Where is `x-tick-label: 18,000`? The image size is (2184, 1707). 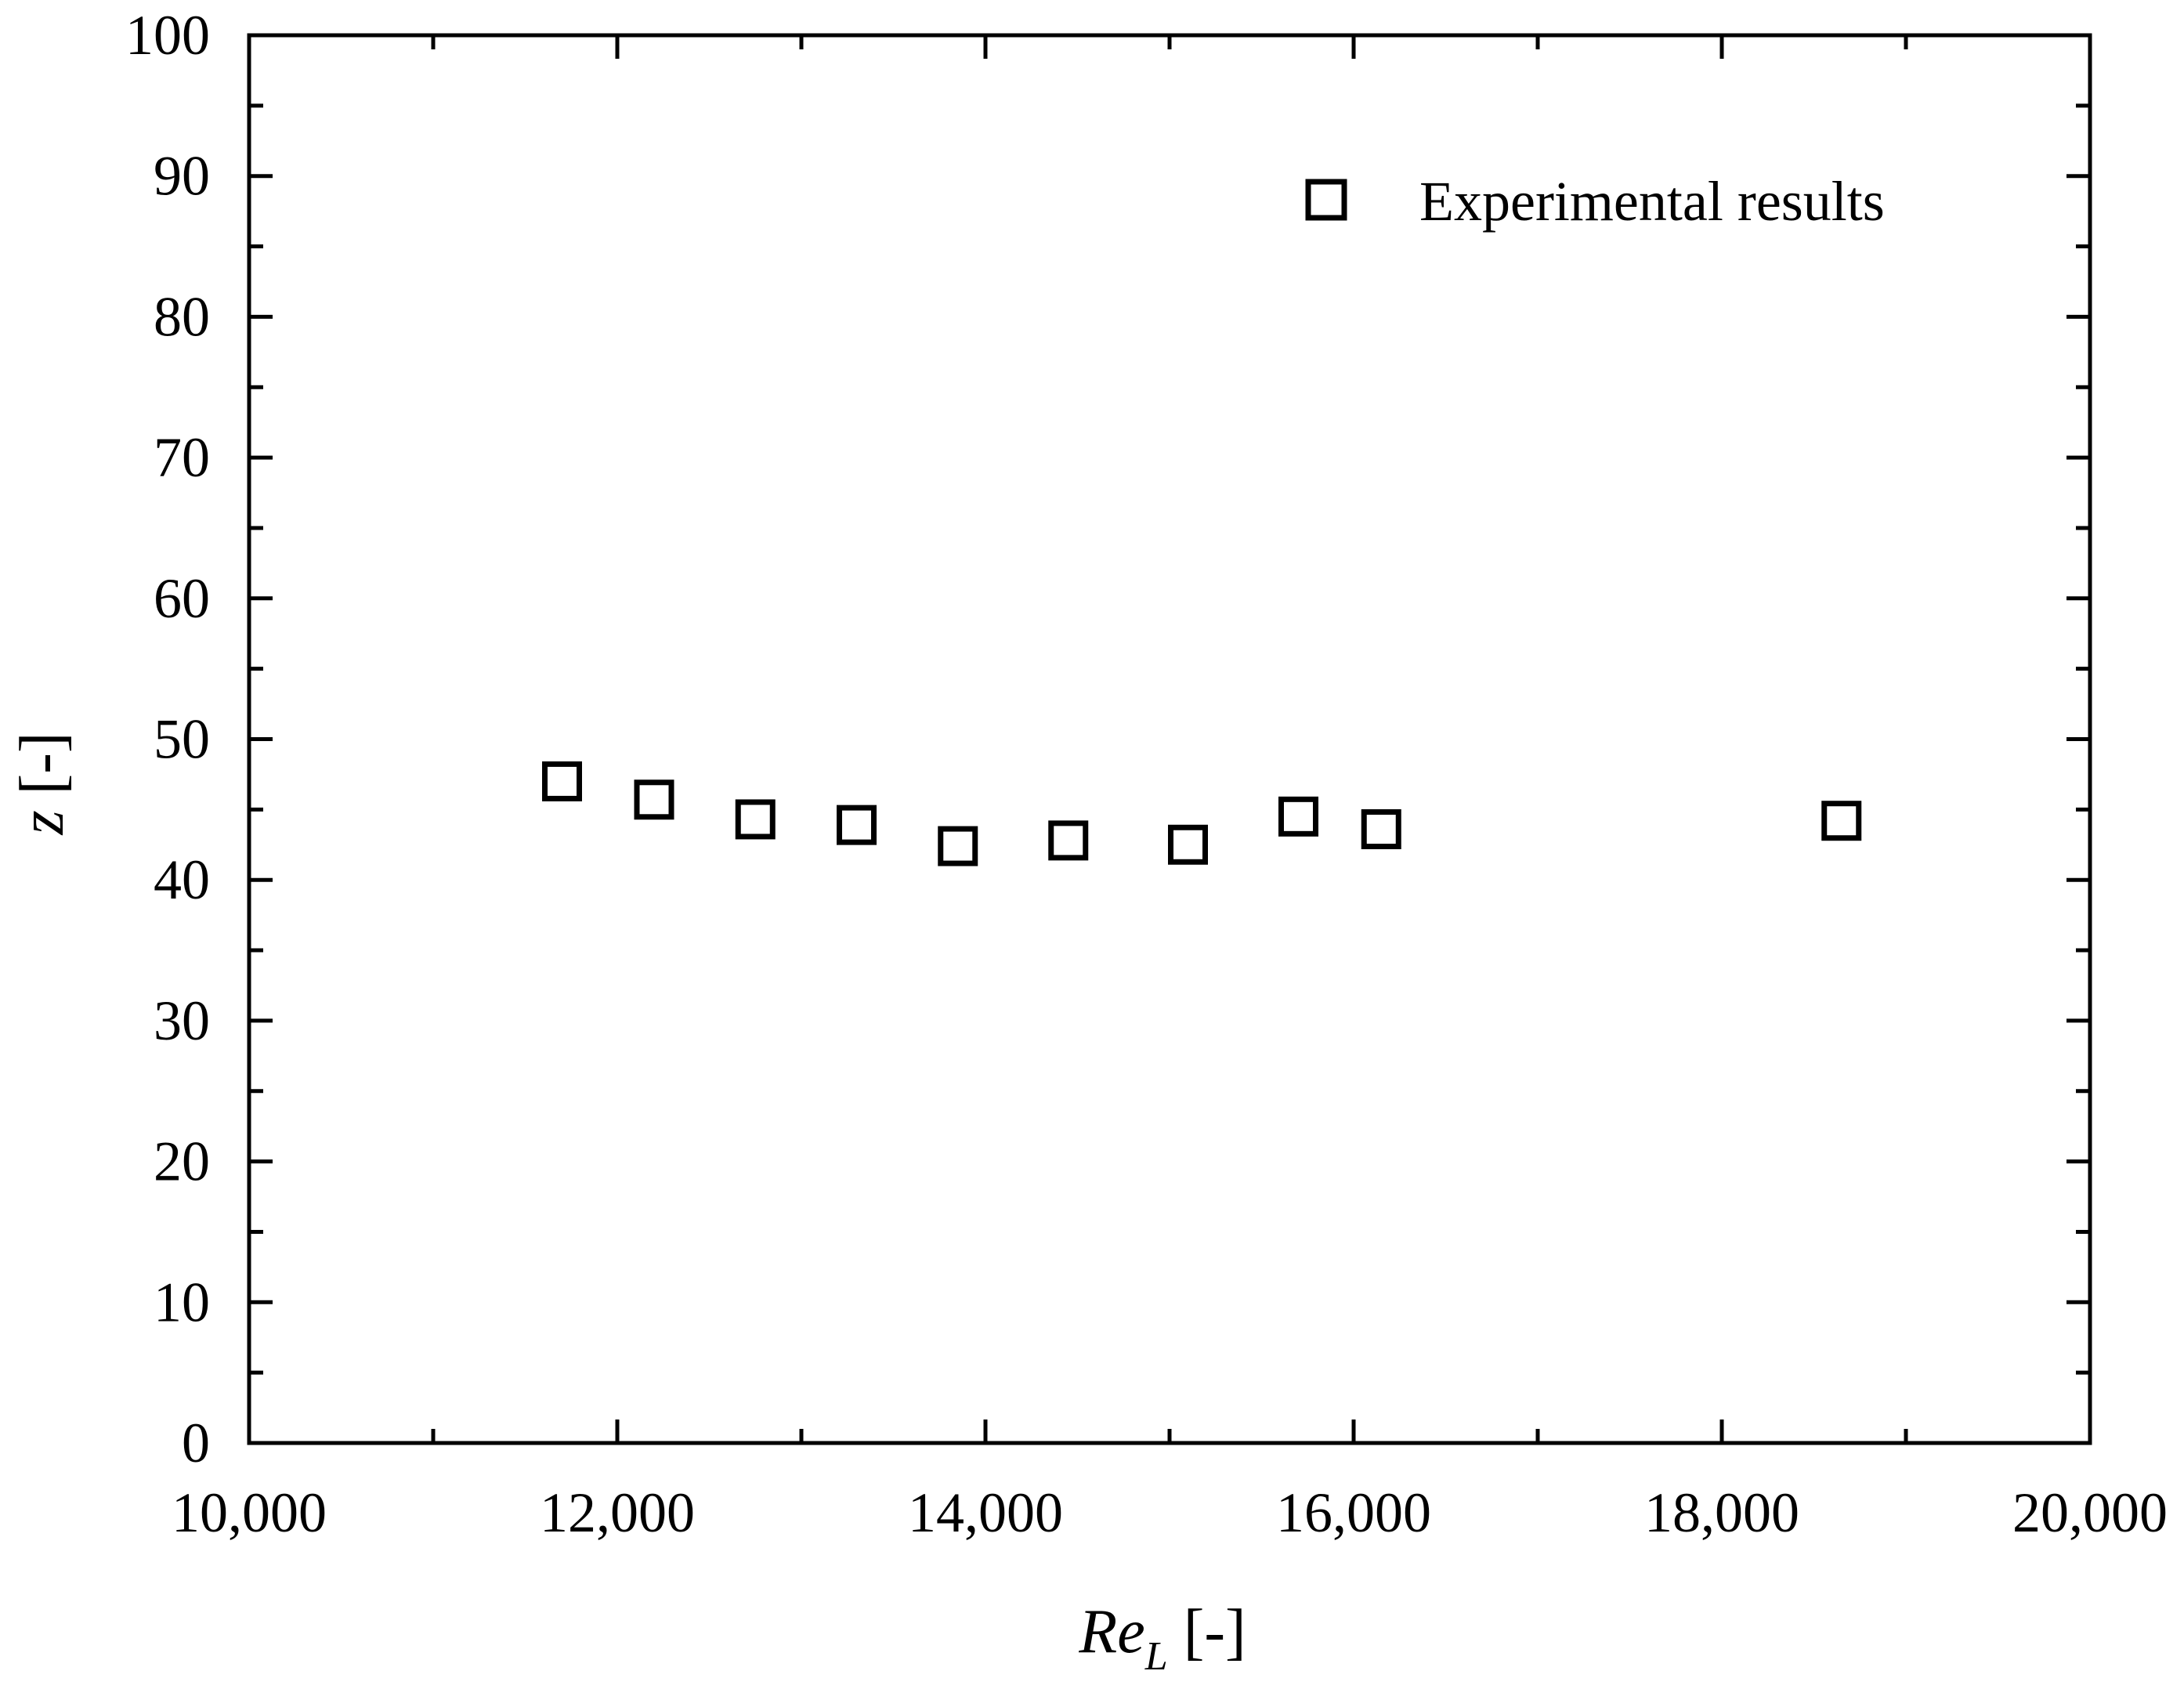 x-tick-label: 18,000 is located at coordinates (1721, 1512).